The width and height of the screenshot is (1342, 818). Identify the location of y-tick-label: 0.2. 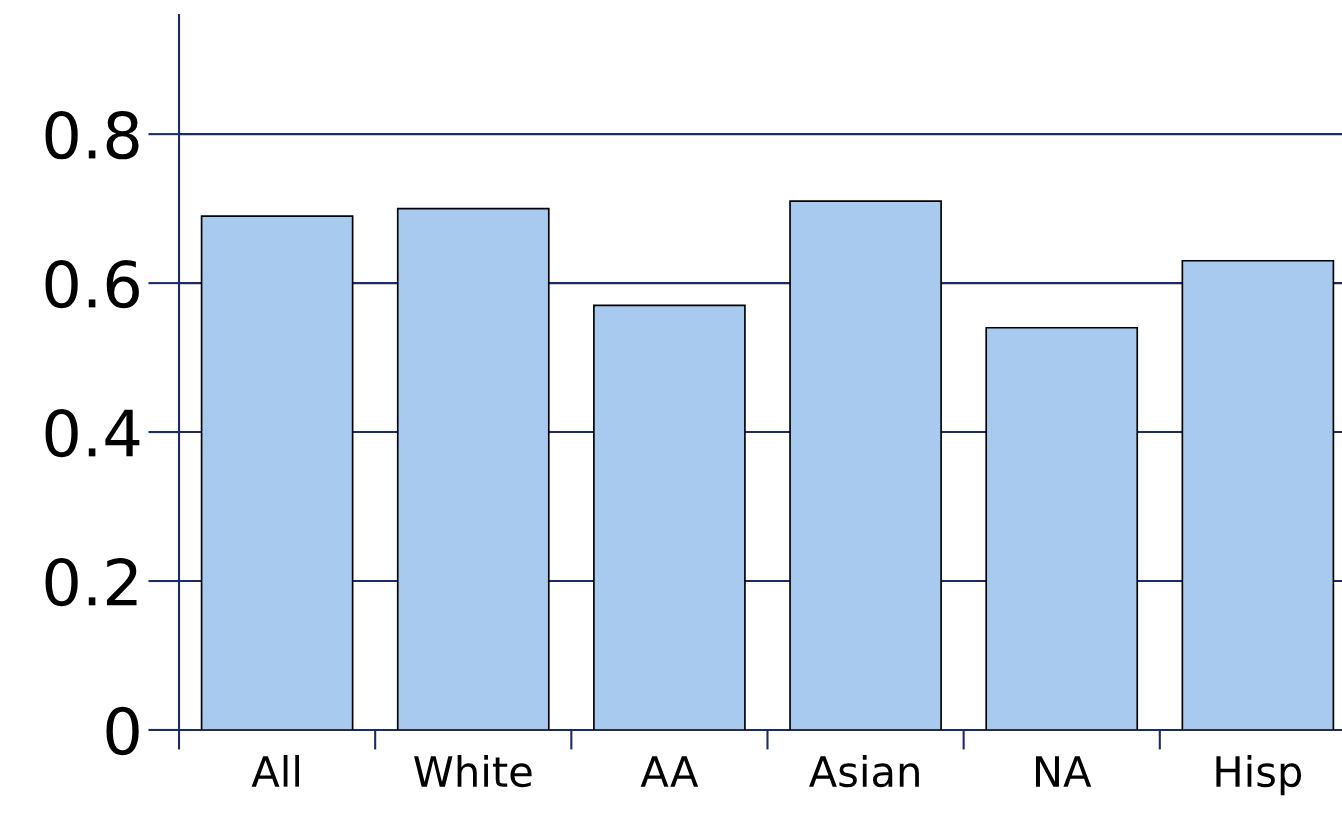
(91, 582).